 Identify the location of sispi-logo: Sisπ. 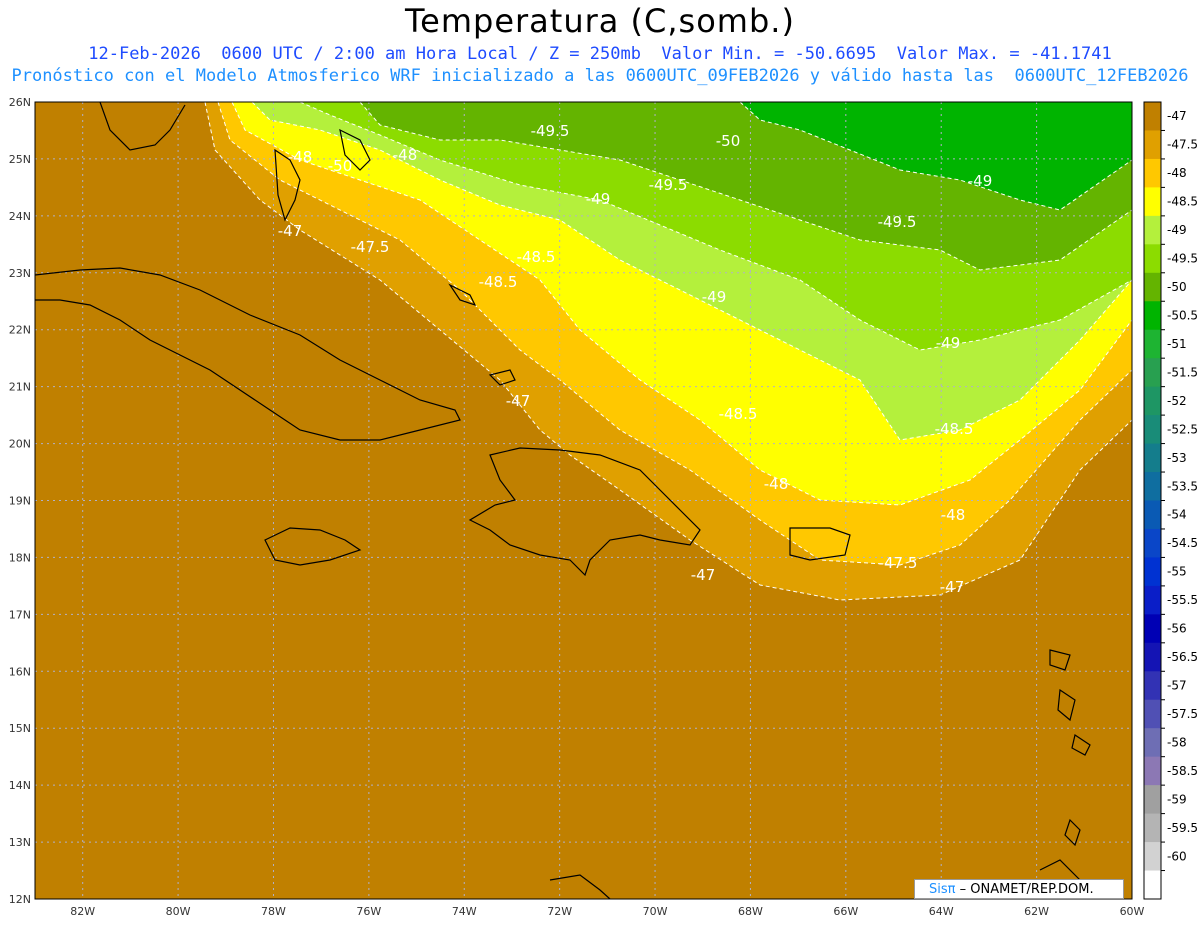
(942, 889).